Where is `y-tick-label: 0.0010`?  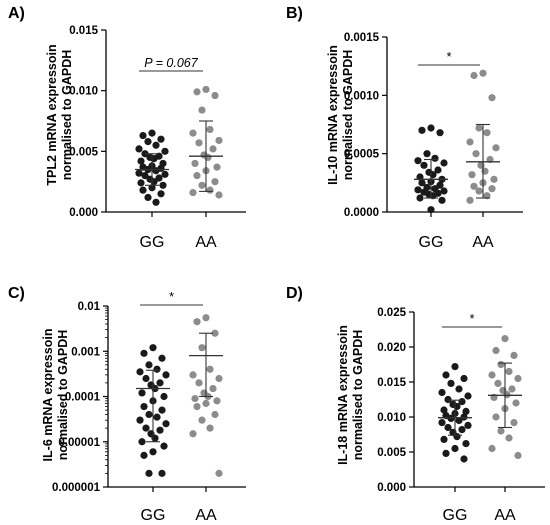
y-tick-label: 0.0010 is located at coordinates (361, 96).